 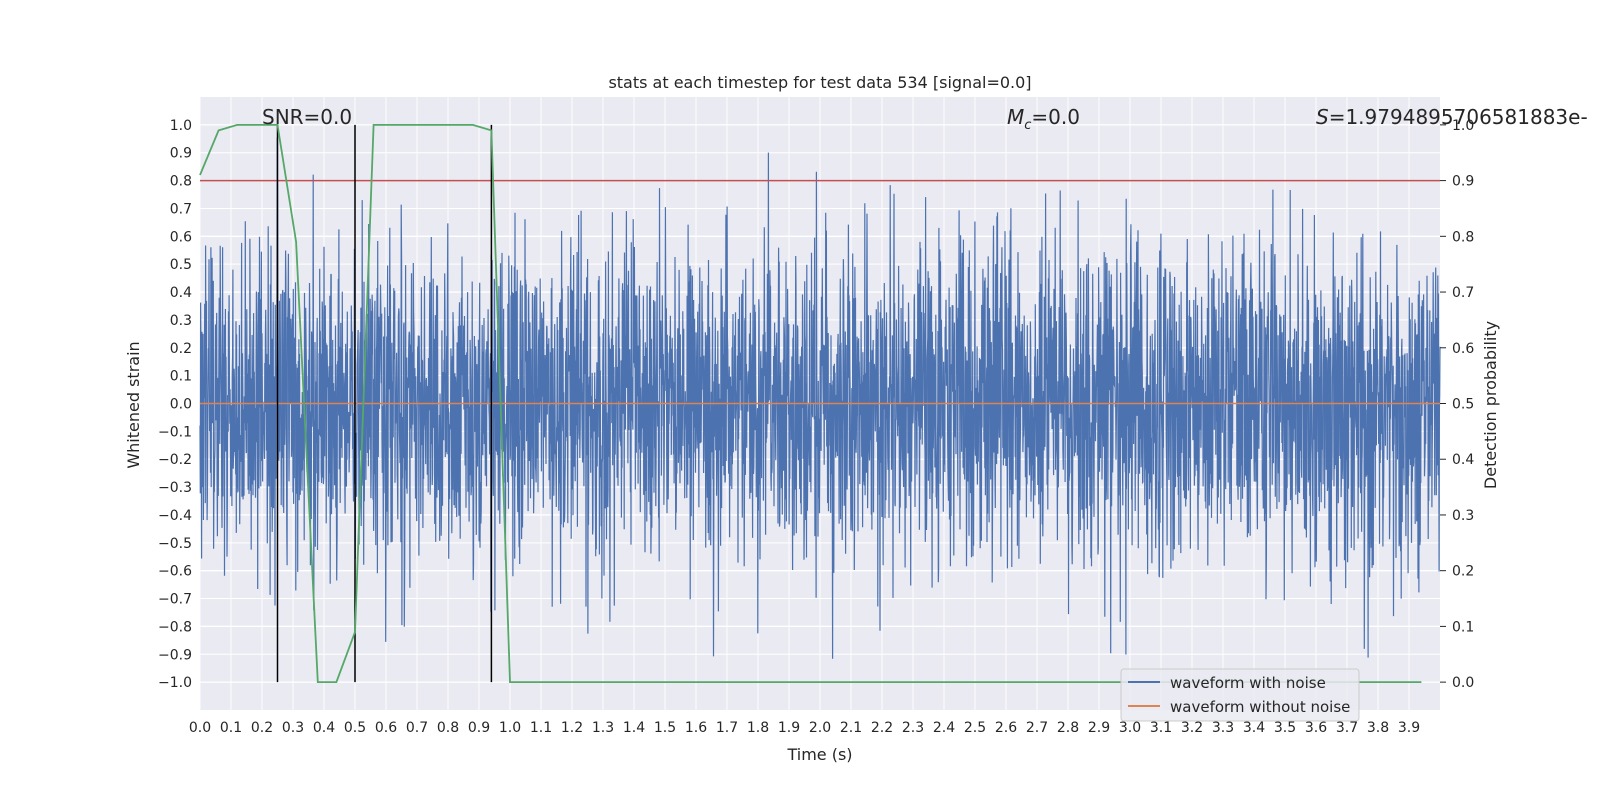 I want to click on y2-tick-label: 0.8, so click(x=1463, y=237).